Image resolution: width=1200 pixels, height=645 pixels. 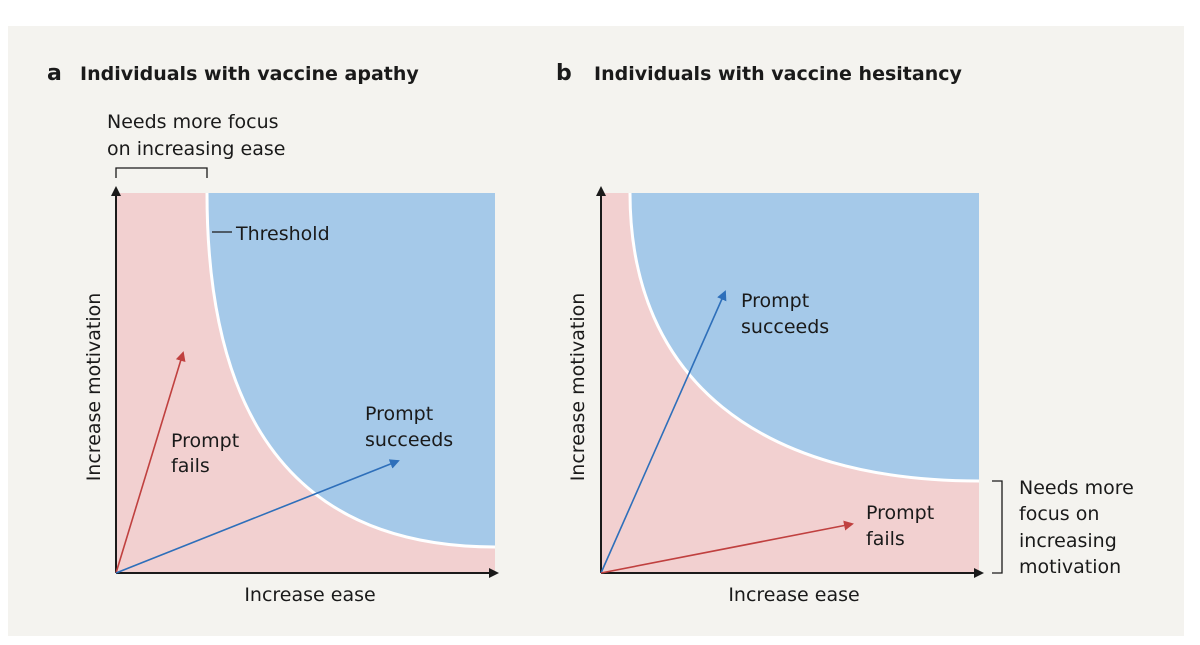 What do you see at coordinates (564, 73) in the screenshot?
I see `panel-b-letter: b` at bounding box center [564, 73].